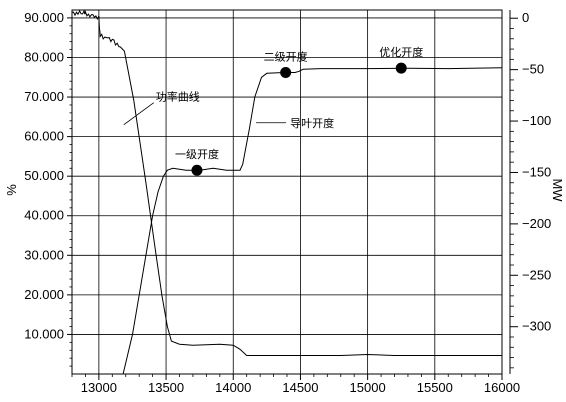 This screenshot has width=566, height=402. What do you see at coordinates (233, 387) in the screenshot?
I see `x-tick-label: 14000` at bounding box center [233, 387].